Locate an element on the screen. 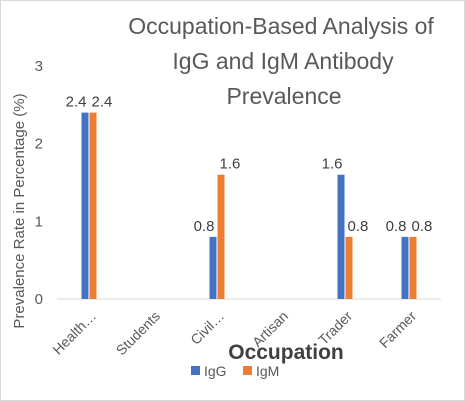  x-tick-label: Farmer is located at coordinates (397, 329).